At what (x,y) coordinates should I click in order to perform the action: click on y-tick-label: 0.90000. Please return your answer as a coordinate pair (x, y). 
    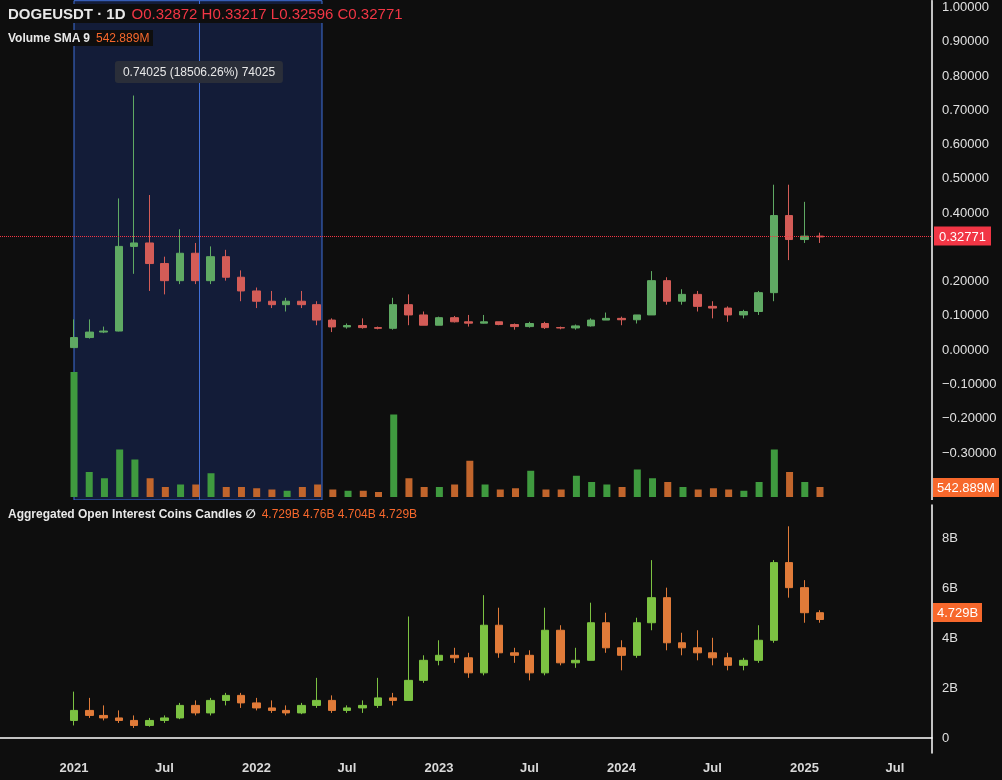
    Looking at the image, I should click on (965, 41).